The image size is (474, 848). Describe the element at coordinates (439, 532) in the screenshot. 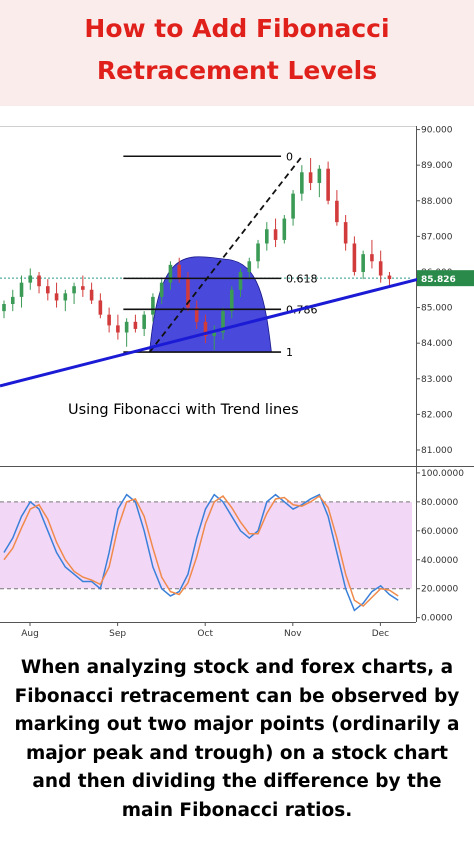

I see `y-tick-label: 60.0000` at that location.